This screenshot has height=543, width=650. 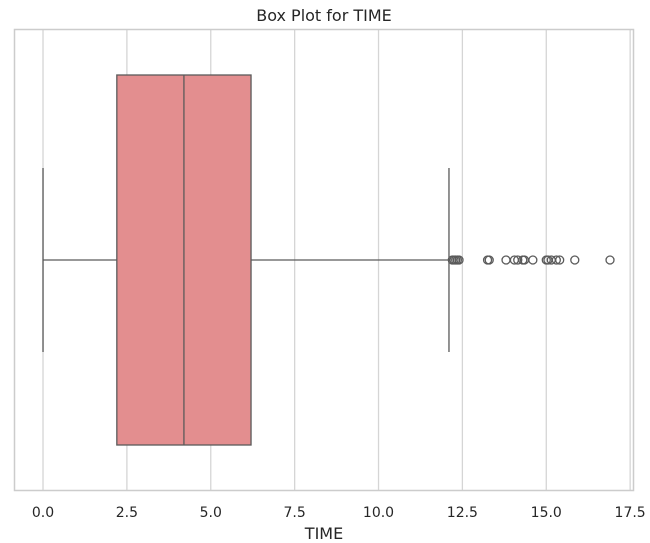 What do you see at coordinates (127, 513) in the screenshot?
I see `x-tick-label: 2.5` at bounding box center [127, 513].